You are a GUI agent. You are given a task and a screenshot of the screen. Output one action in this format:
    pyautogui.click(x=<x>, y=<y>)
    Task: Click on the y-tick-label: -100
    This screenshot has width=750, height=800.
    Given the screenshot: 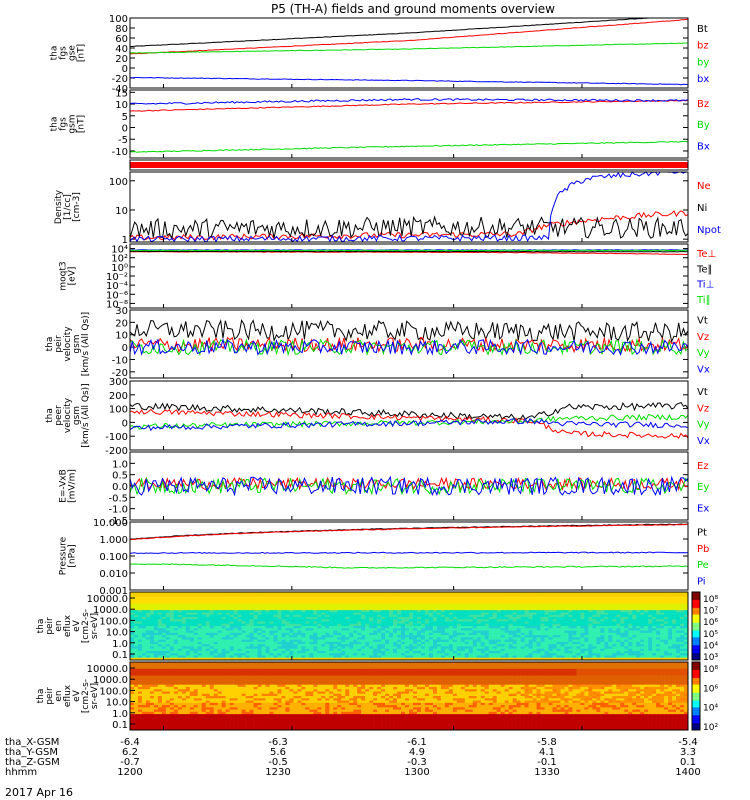 What is the action you would take?
    pyautogui.click(x=116, y=437)
    